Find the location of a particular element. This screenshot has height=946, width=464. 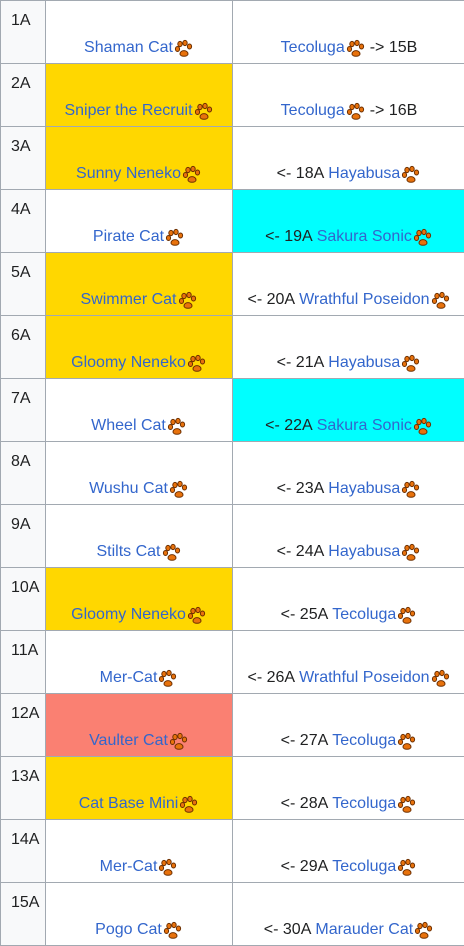

cat-cell: Gloomy Neneko is located at coordinates (139, 599).